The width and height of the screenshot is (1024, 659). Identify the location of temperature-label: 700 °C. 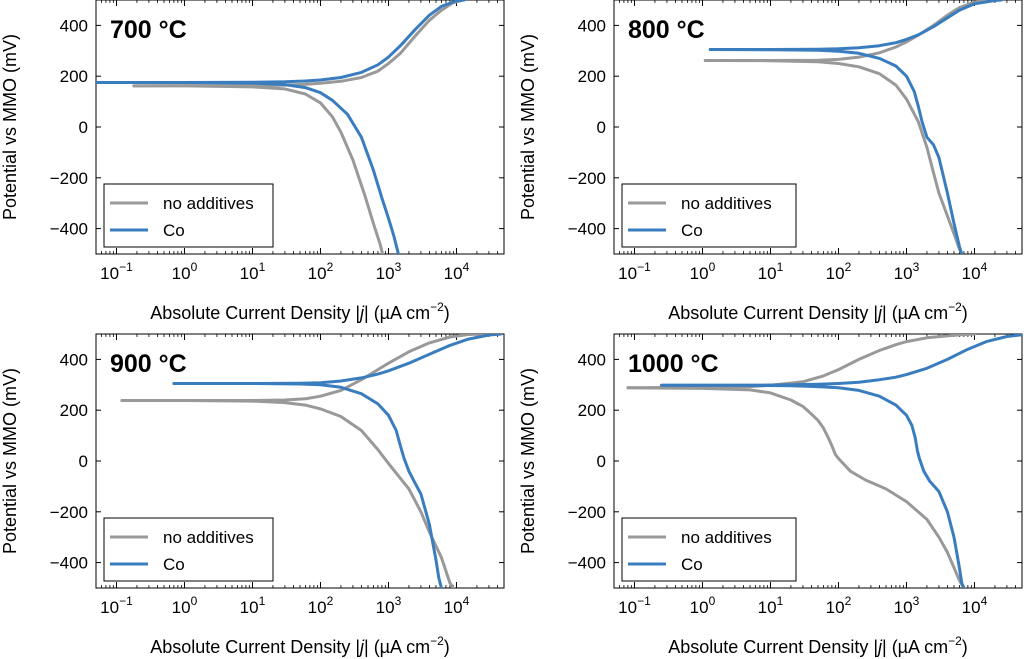
(148, 30).